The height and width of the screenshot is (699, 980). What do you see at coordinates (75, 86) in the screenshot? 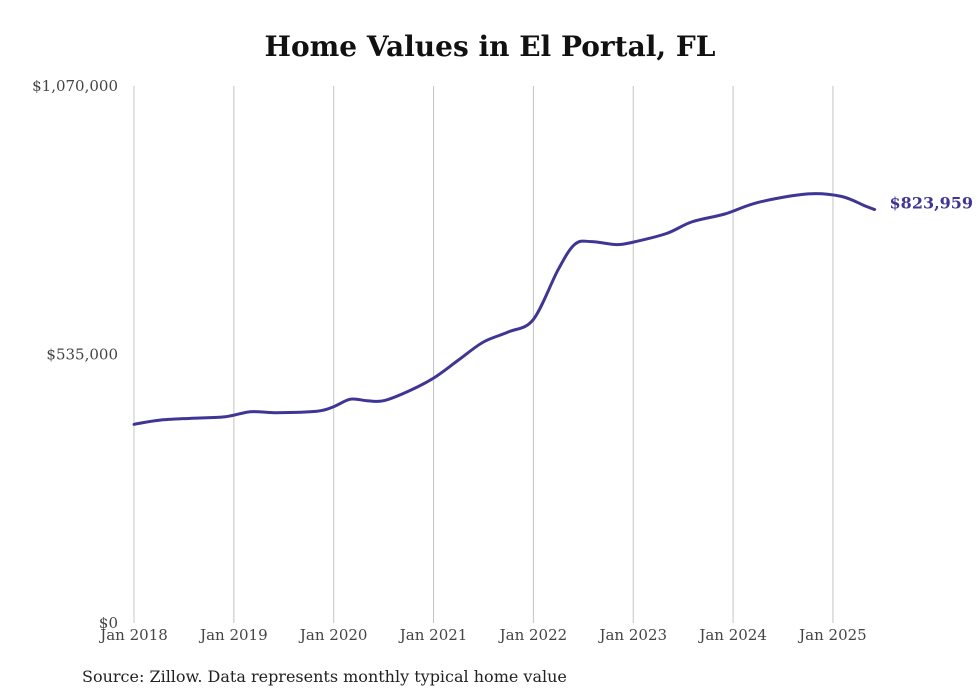
I see `y-tick-label: $1,070,000` at bounding box center [75, 86].